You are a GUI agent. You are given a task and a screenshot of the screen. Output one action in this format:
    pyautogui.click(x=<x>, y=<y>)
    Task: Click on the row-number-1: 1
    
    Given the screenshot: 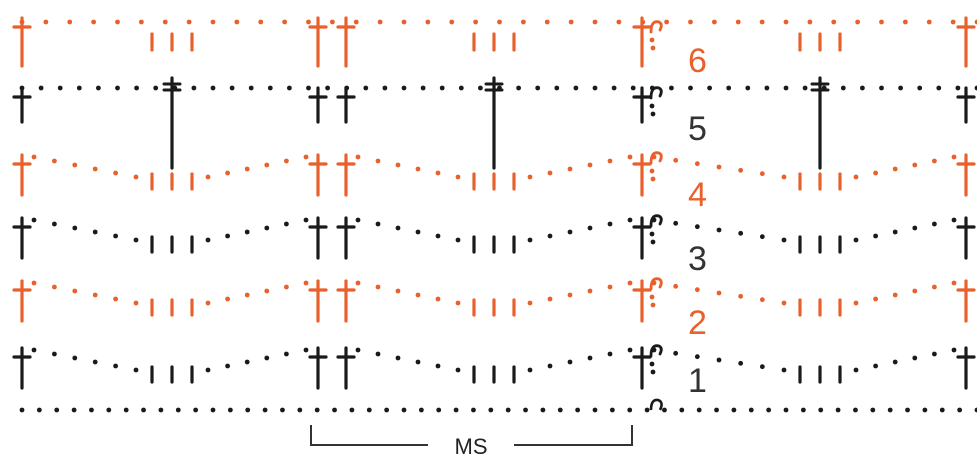 What is the action you would take?
    pyautogui.click(x=697, y=381)
    